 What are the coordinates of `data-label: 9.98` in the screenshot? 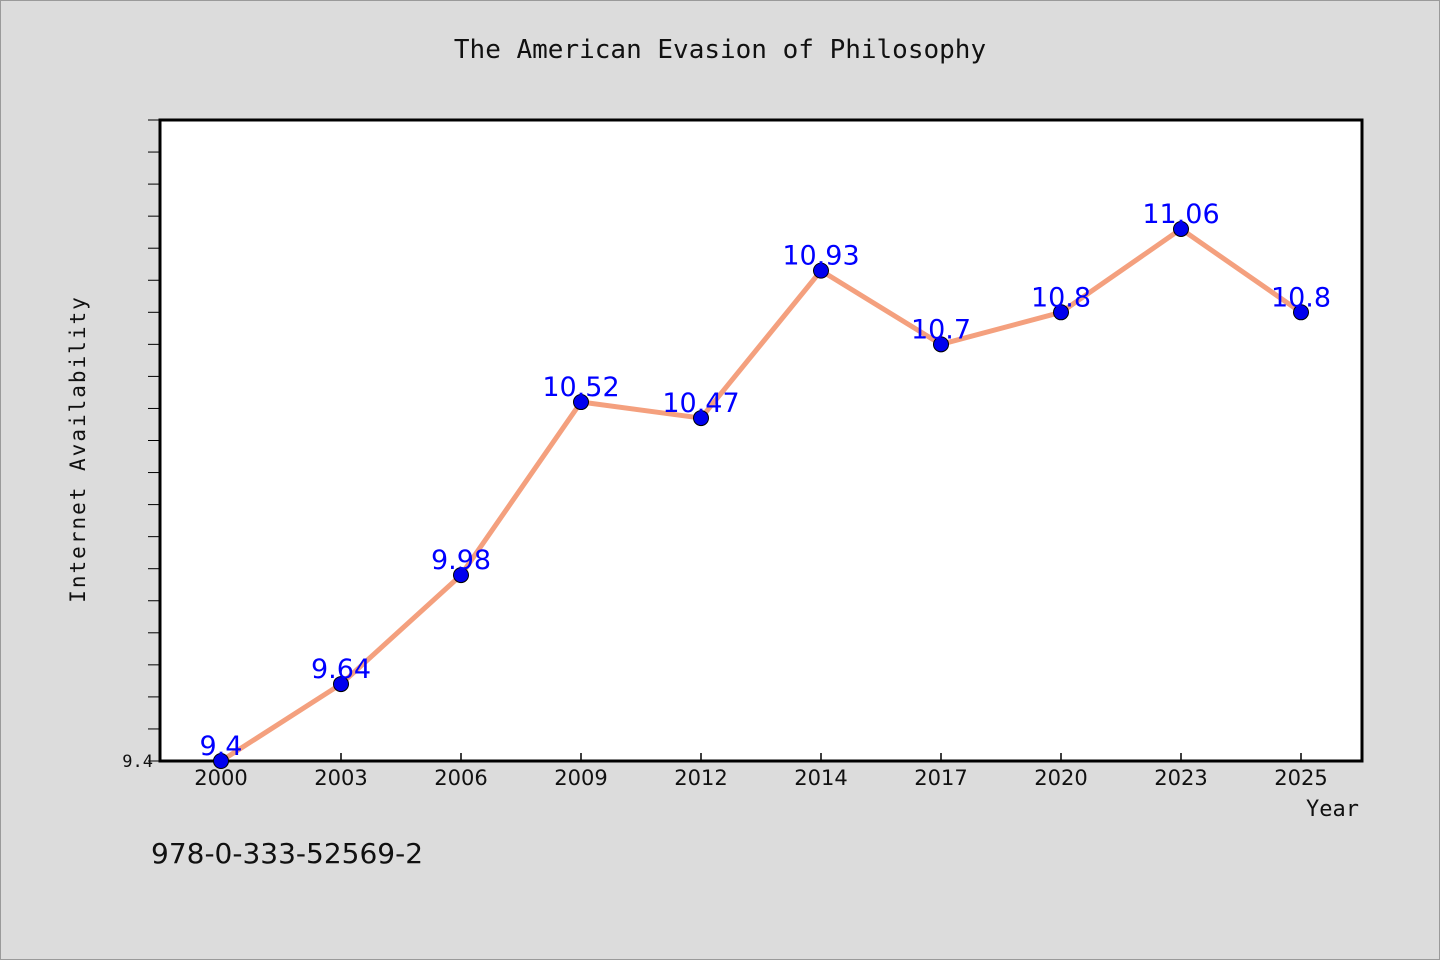 It's located at (461, 560).